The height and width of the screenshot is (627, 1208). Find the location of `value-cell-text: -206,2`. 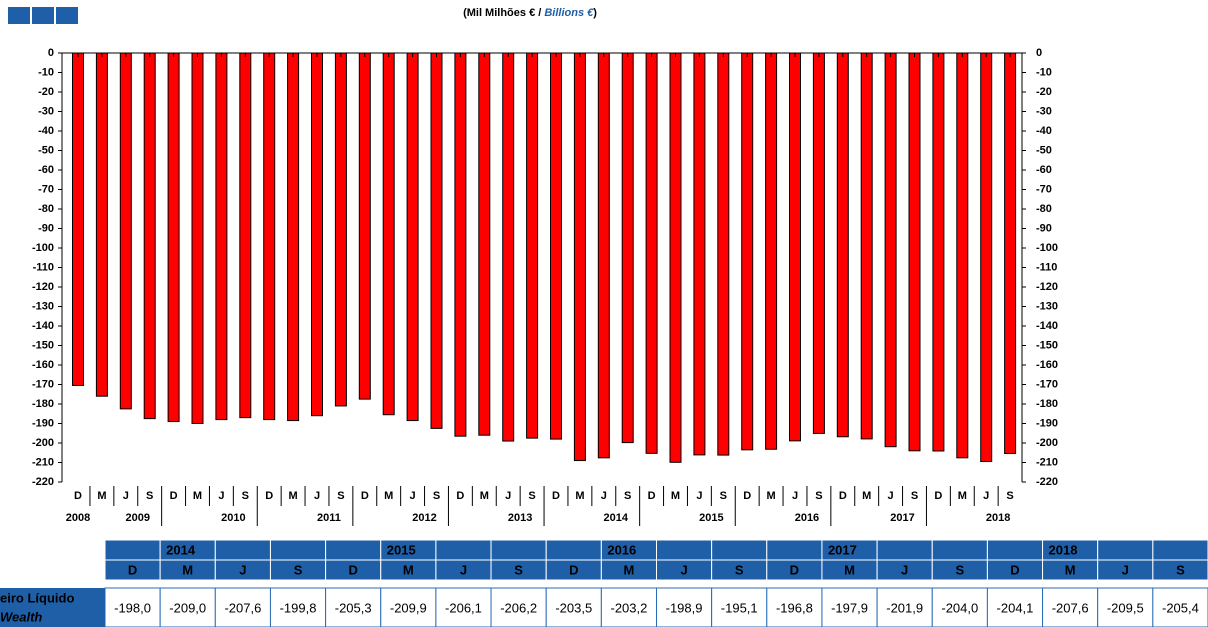

value-cell-text: -206,2 is located at coordinates (518, 607).